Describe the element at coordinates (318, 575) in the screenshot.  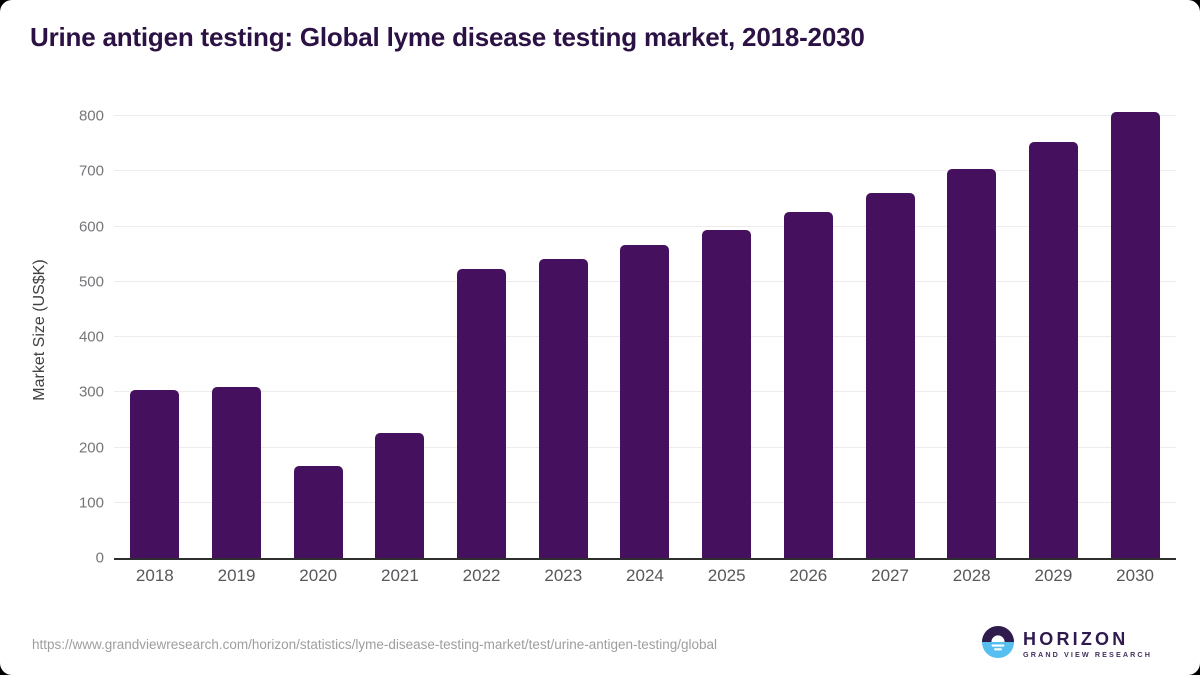
I see `x-tick-label: 2020` at that location.